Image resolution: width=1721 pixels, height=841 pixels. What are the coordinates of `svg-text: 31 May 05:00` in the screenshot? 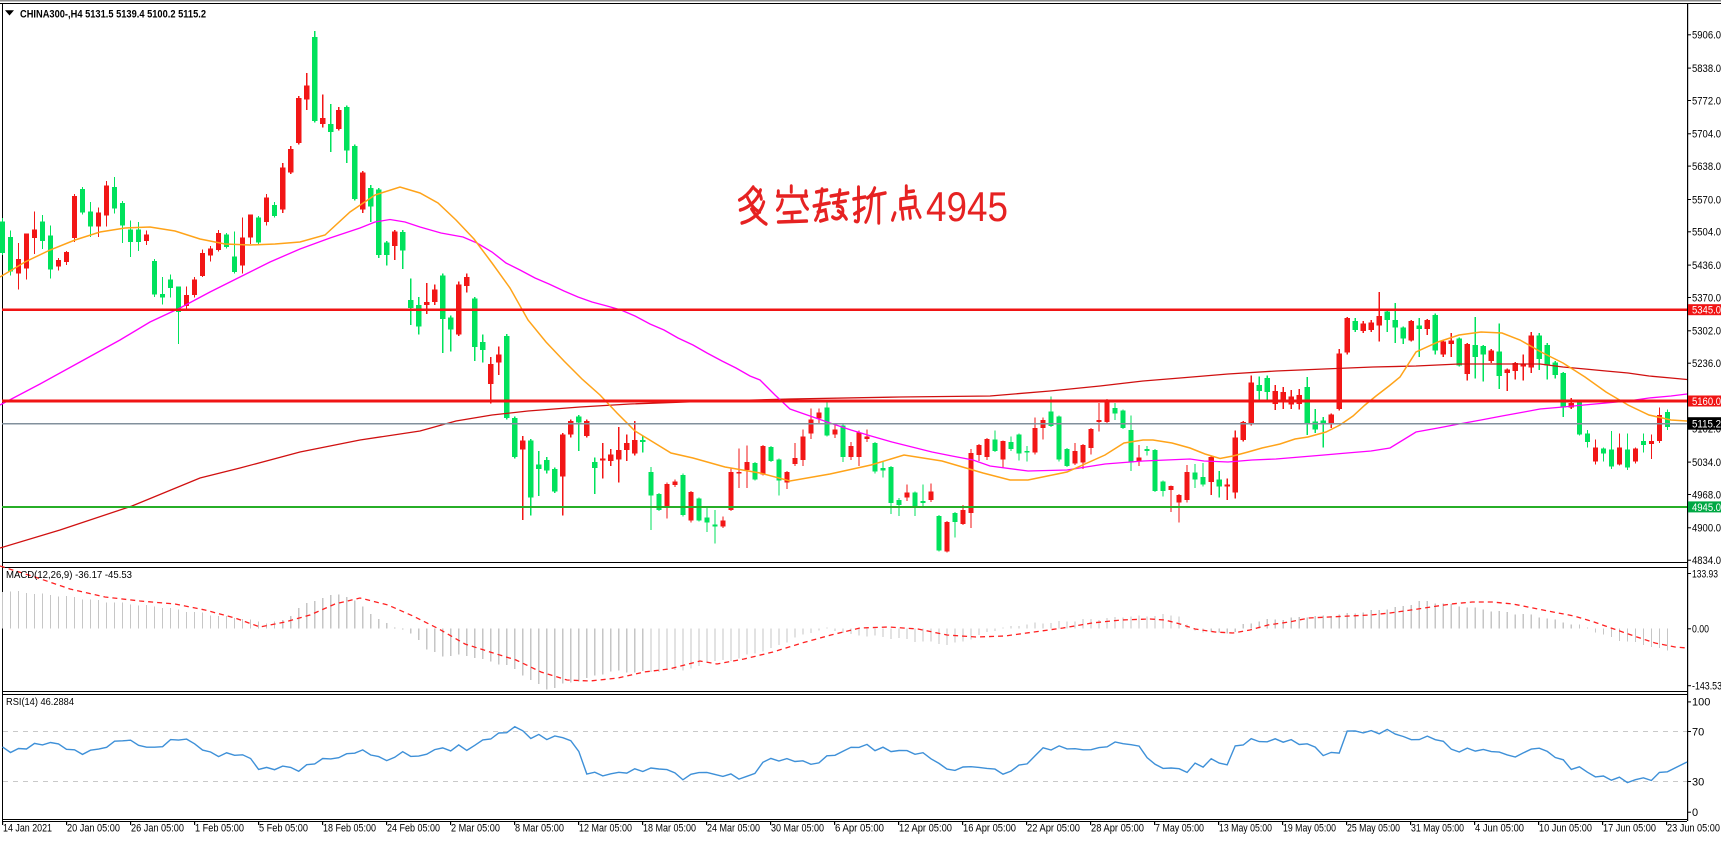 It's located at (1437, 829).